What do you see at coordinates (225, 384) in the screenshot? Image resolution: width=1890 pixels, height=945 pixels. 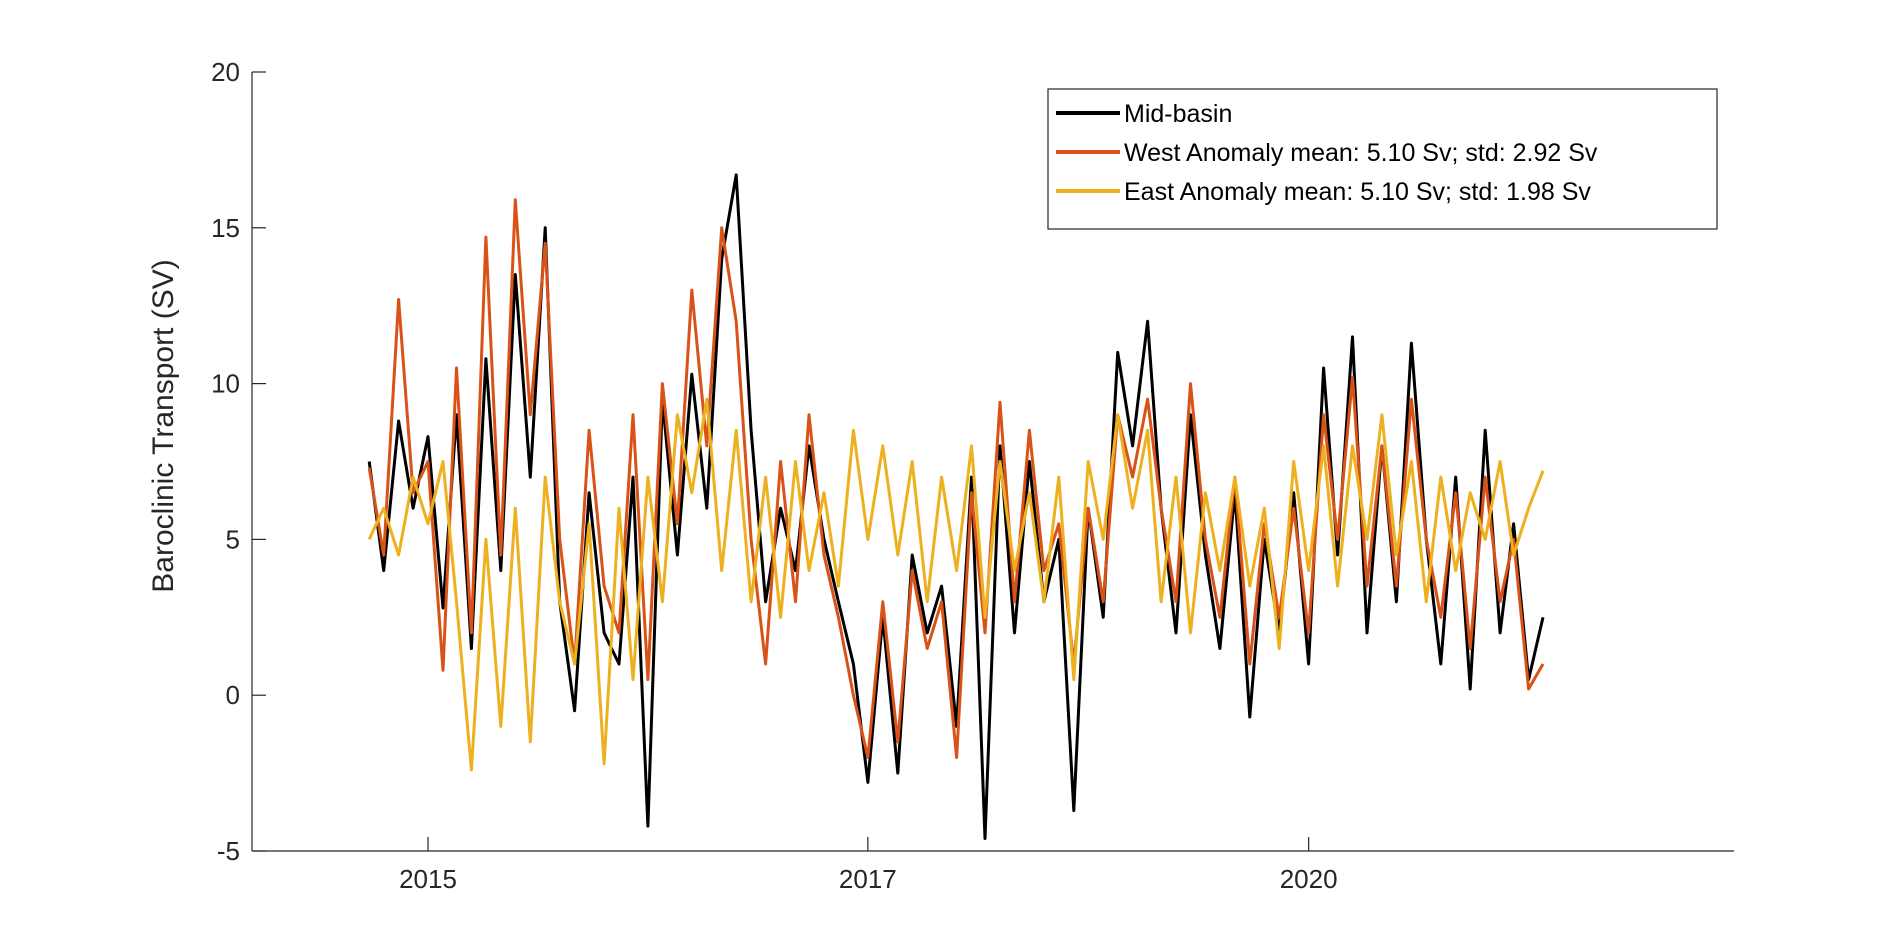 I see `y-tick-label: 10` at bounding box center [225, 384].